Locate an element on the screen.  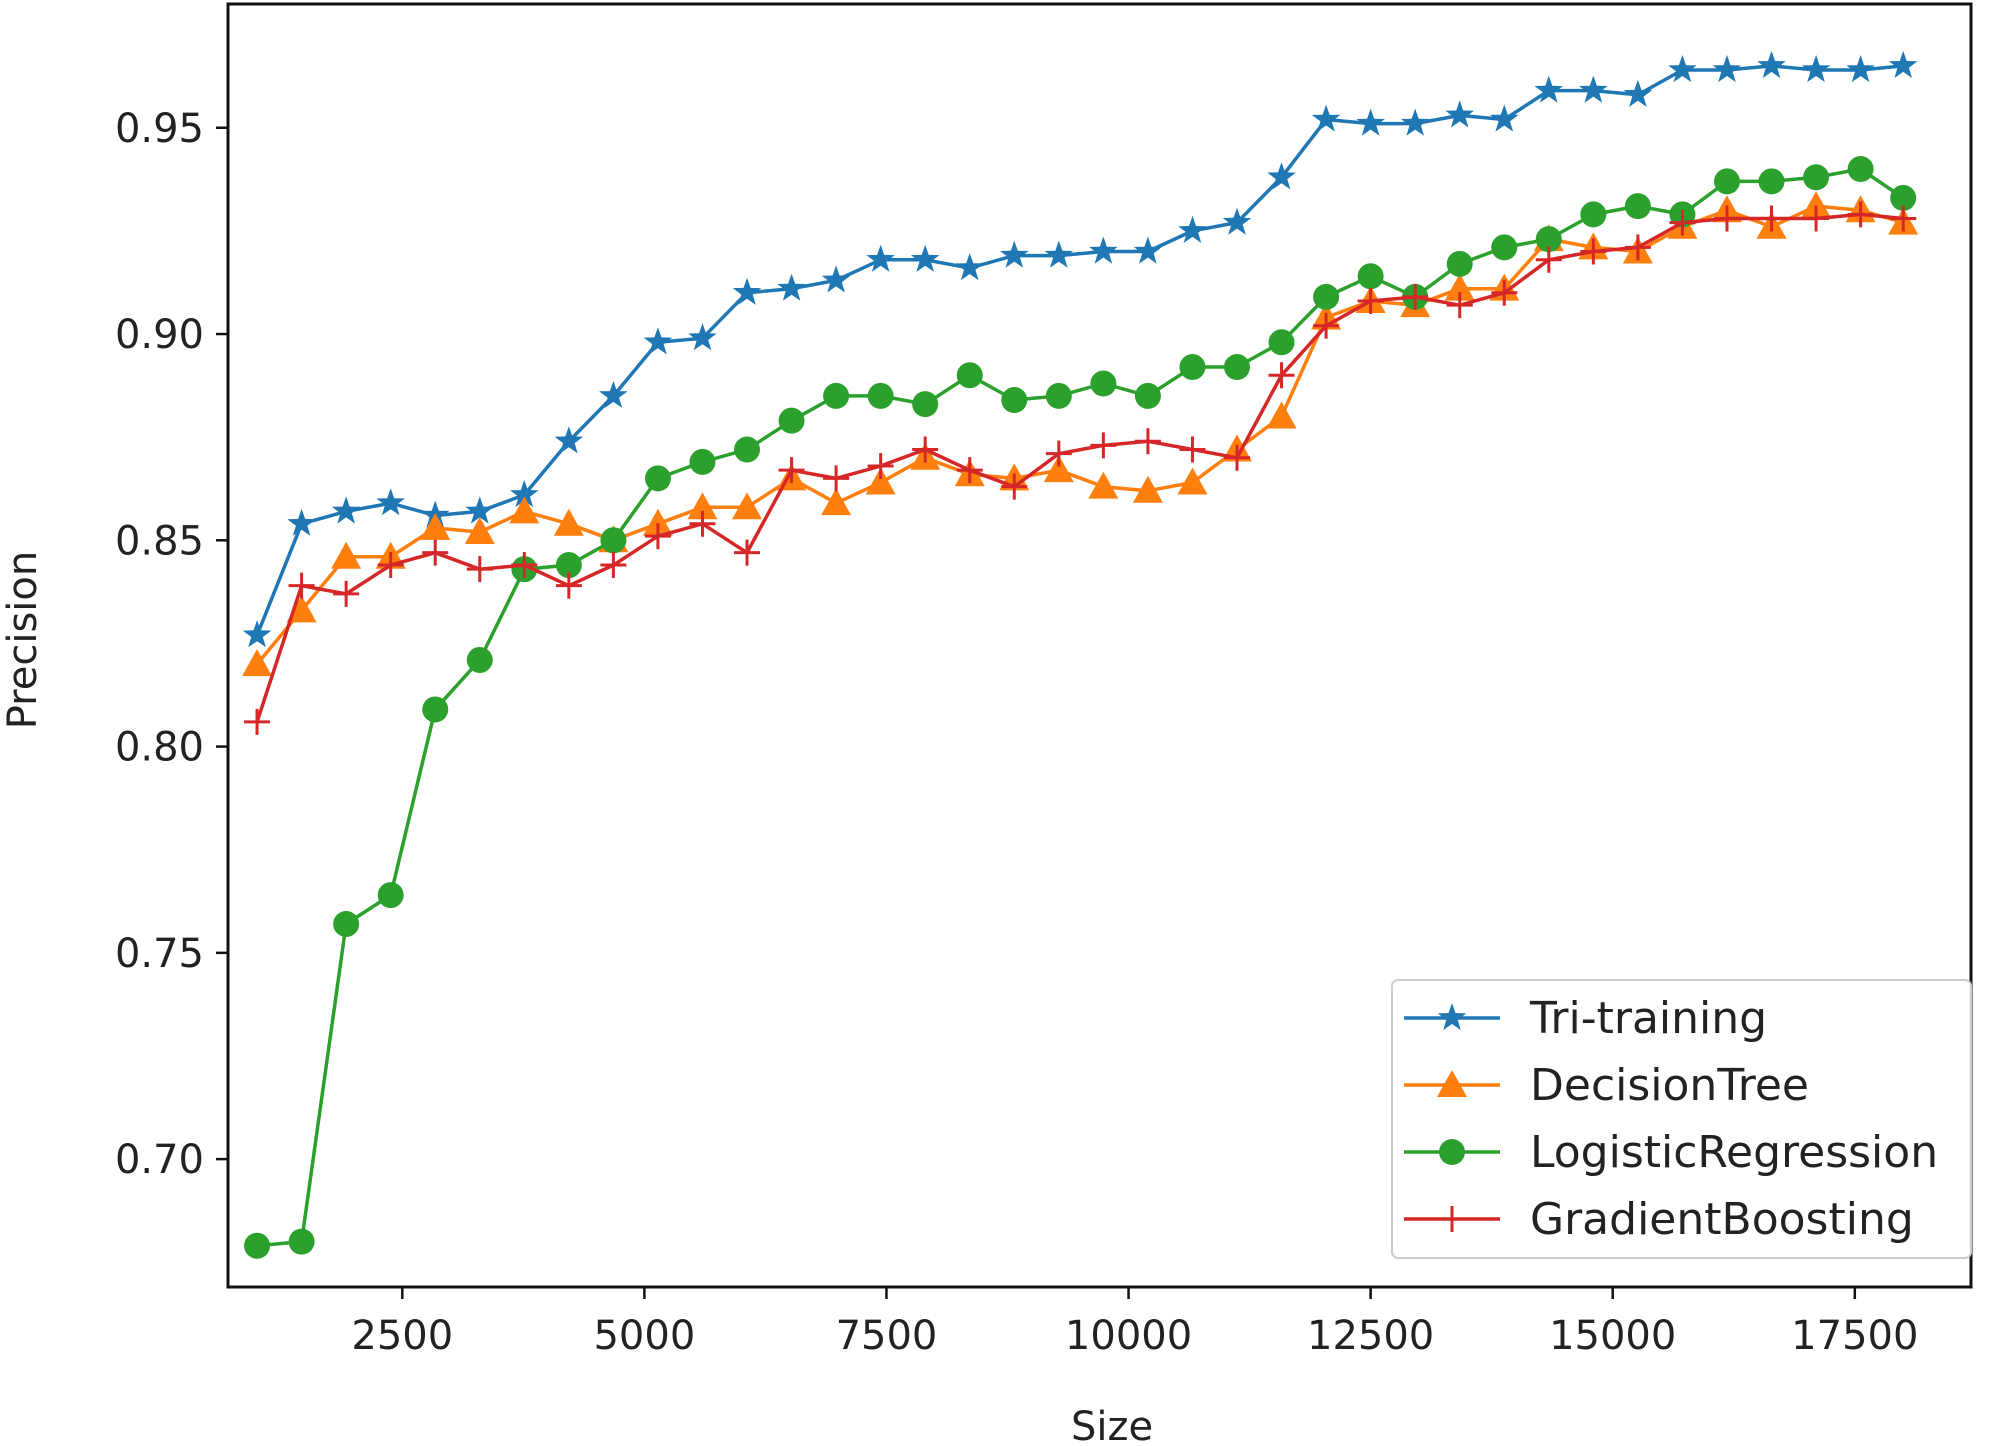
legend-label: Tri-training is located at coordinates (1648, 1018).